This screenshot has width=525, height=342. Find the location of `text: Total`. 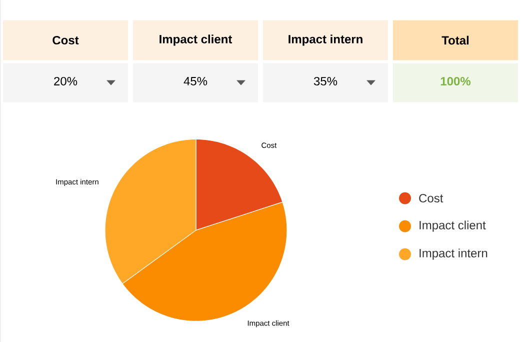

text: Total is located at coordinates (455, 40).